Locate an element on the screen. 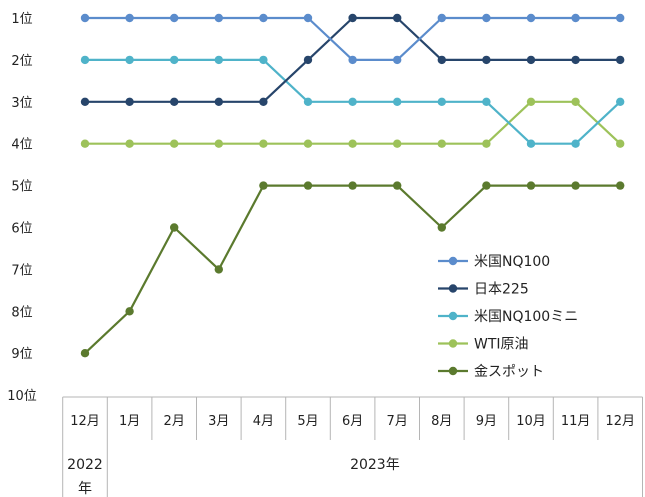  legend-label: 日本225 is located at coordinates (501, 290).